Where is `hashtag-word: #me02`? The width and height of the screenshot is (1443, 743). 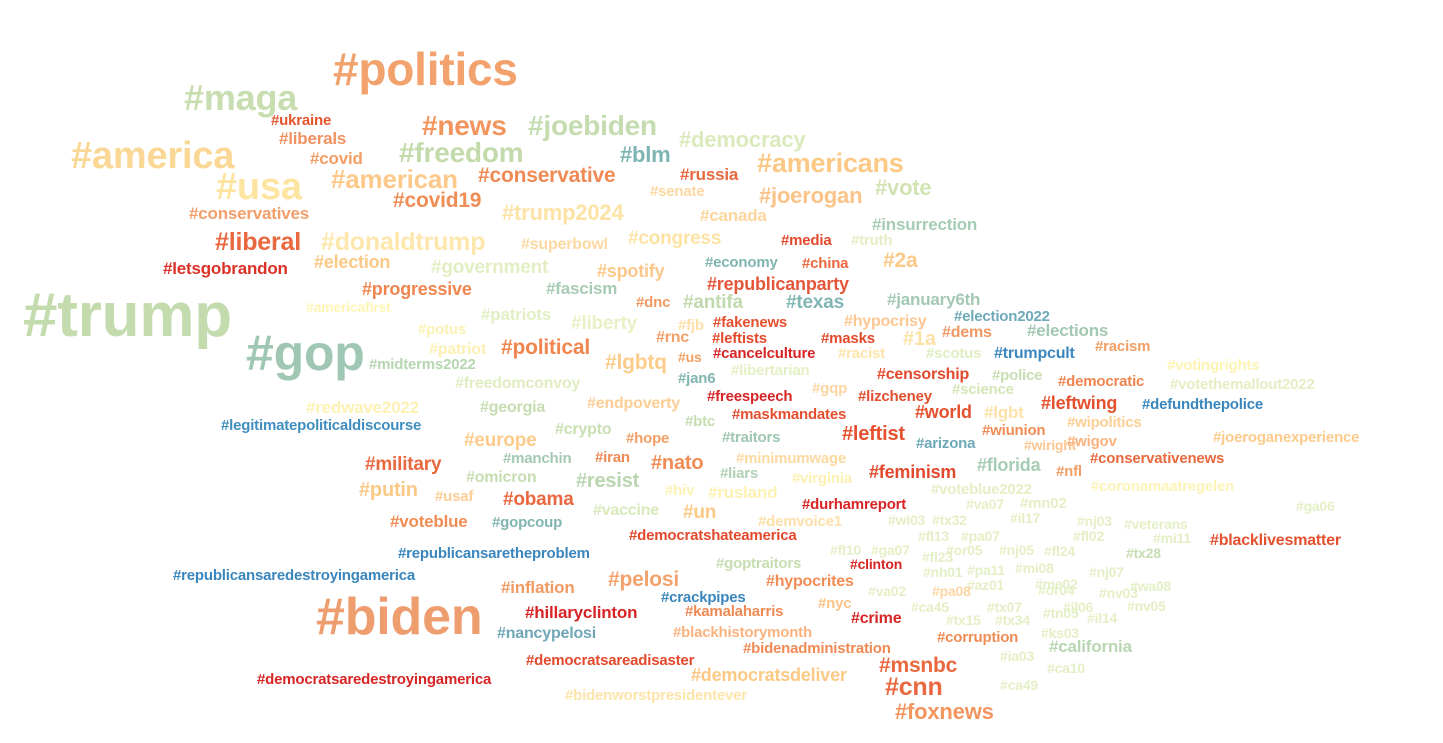 hashtag-word: #me02 is located at coordinates (1056, 584).